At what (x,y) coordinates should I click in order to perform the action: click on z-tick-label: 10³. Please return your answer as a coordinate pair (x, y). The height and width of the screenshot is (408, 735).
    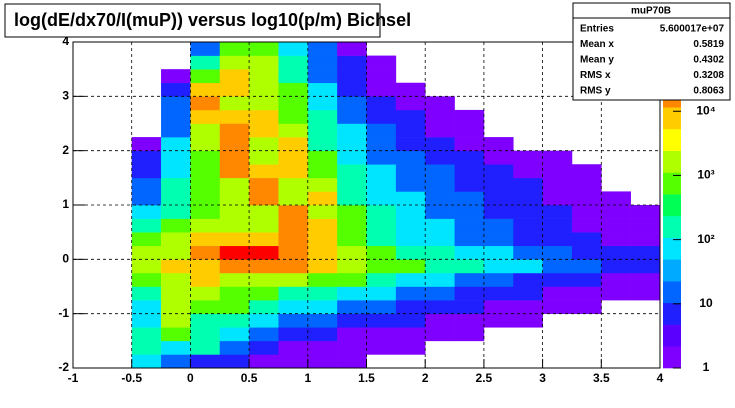
    Looking at the image, I should click on (705, 175).